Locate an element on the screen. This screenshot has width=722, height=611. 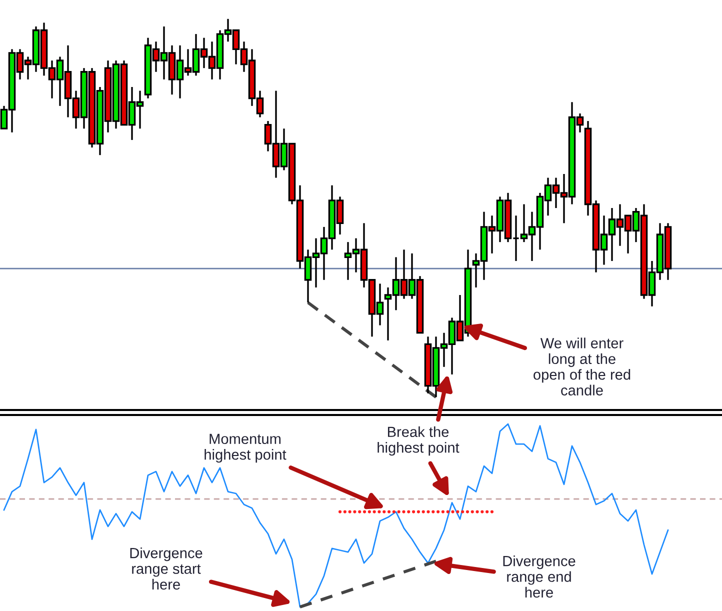
annotation: Momentum highest point is located at coordinates (245, 448).